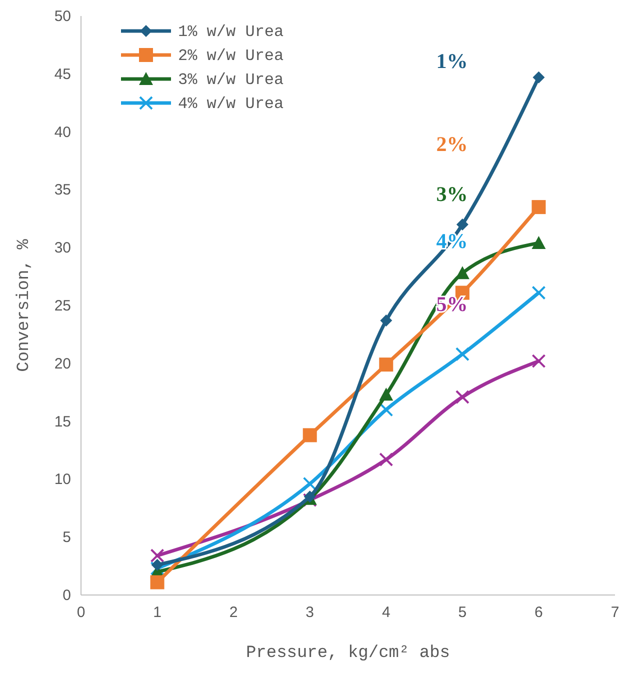  I want to click on annotation: 2%, so click(452, 144).